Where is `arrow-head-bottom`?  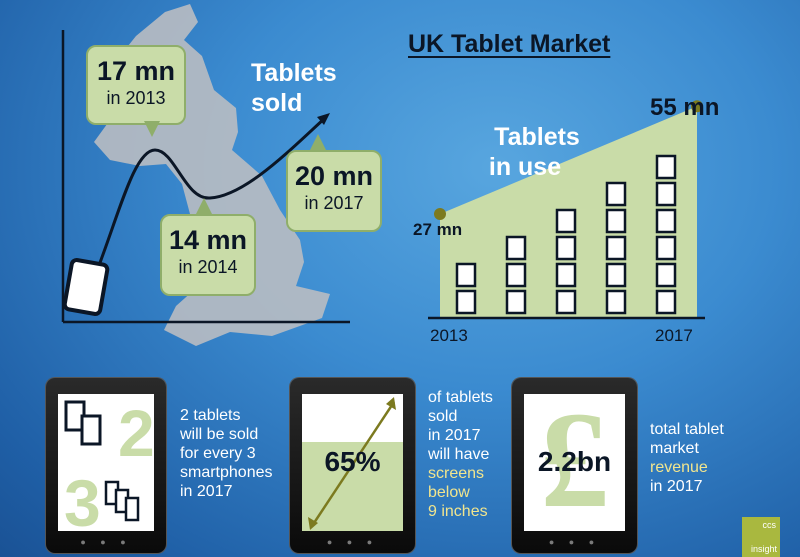 arrow-head-bottom is located at coordinates (313, 523).